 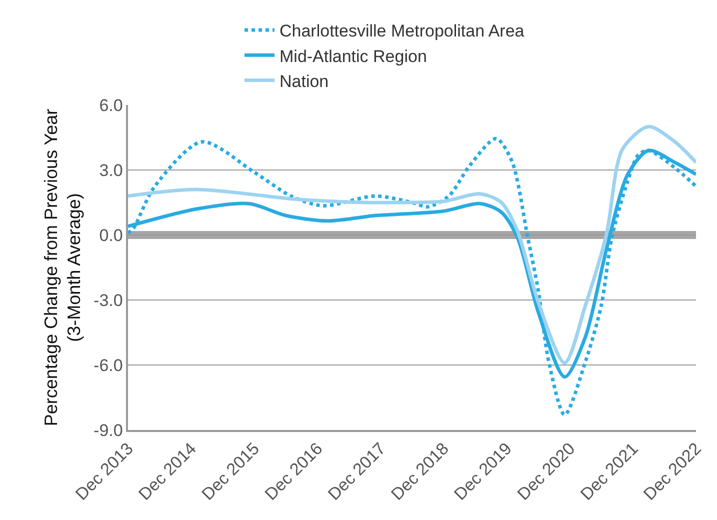 What do you see at coordinates (62, 267) in the screenshot?
I see `y-axis-title: Percentage Change from Previous Year (3-Month Average)` at bounding box center [62, 267].